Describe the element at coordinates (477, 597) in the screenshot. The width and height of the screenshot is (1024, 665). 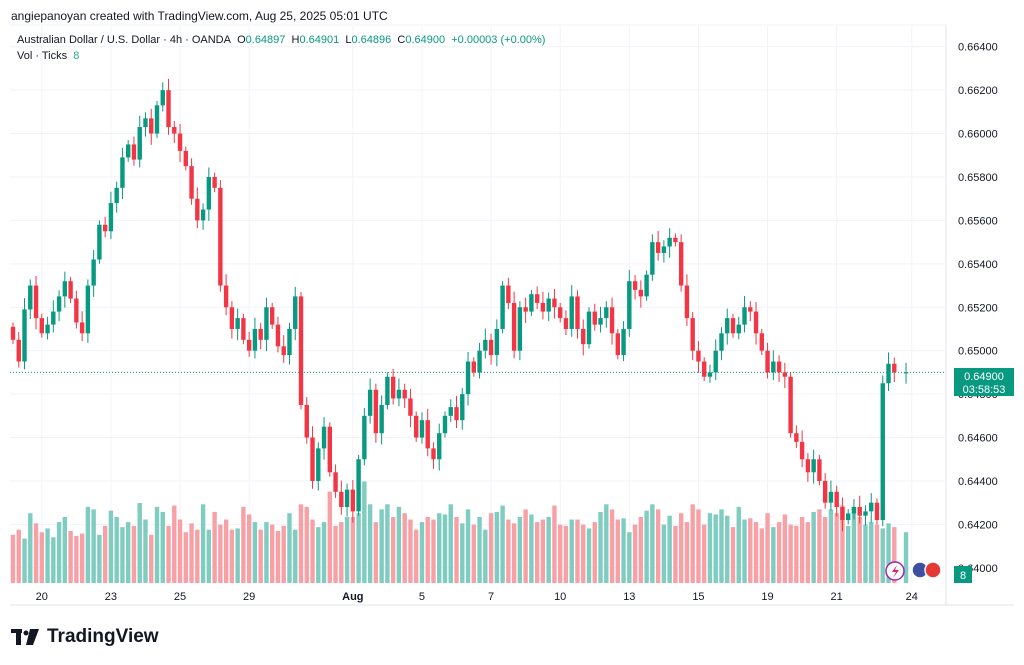
I see `time-axis: 20 23 25 29 Aug 5 7 10 13 15 19 21 24` at that location.